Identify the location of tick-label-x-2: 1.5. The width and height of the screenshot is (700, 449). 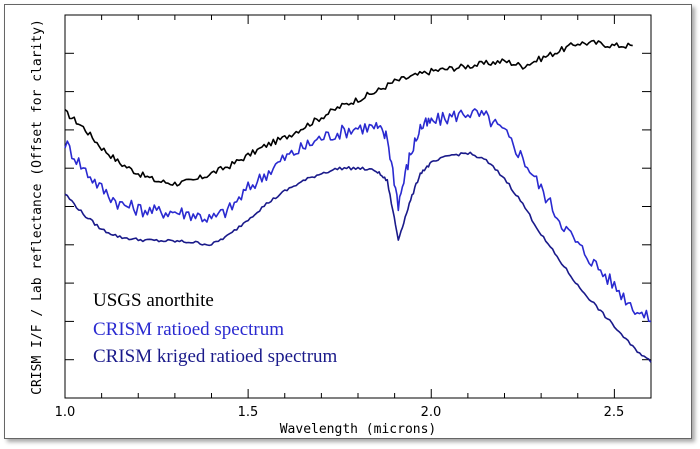
(248, 412).